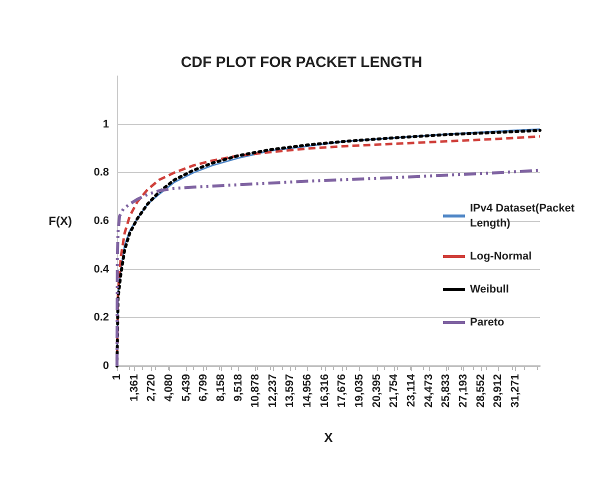 Image resolution: width=603 pixels, height=499 pixels. I want to click on x-tick-label: 25,833, so click(446, 391).